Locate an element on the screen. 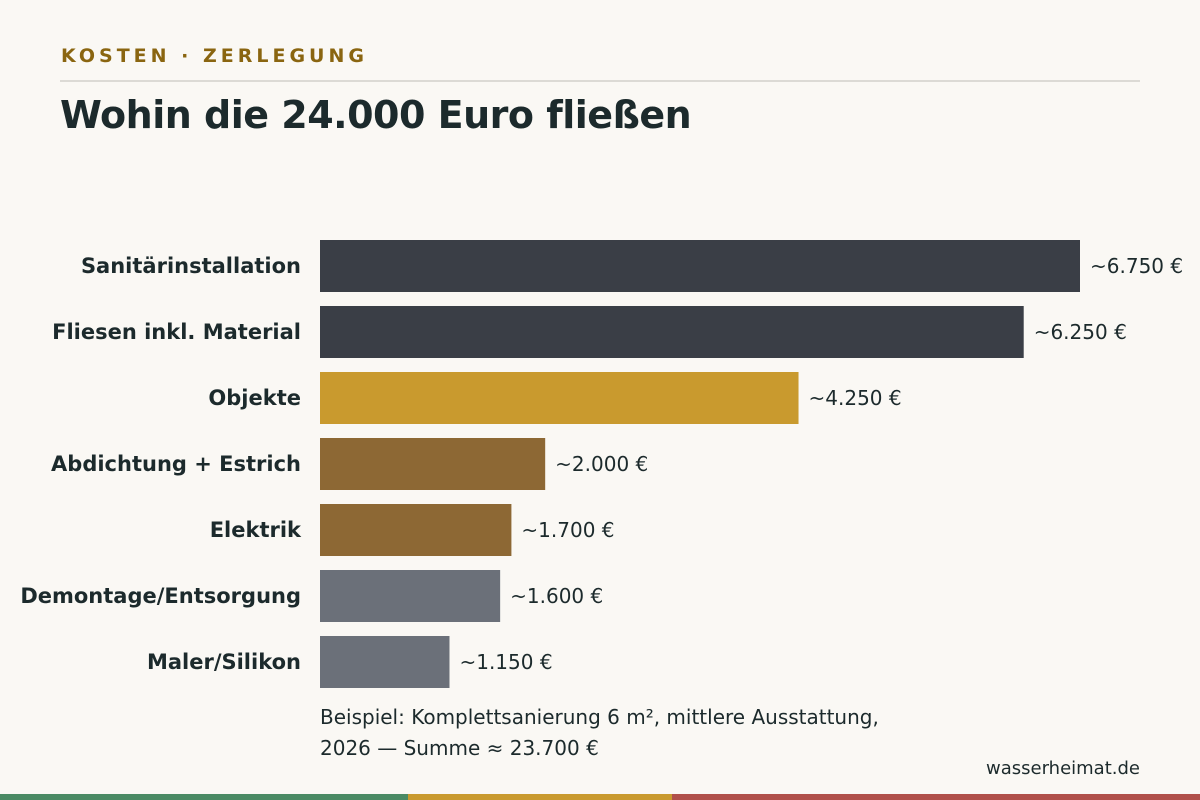 Image resolution: width=1200 pixels, height=800 pixels. value-label: ~2.000 € is located at coordinates (601, 464).